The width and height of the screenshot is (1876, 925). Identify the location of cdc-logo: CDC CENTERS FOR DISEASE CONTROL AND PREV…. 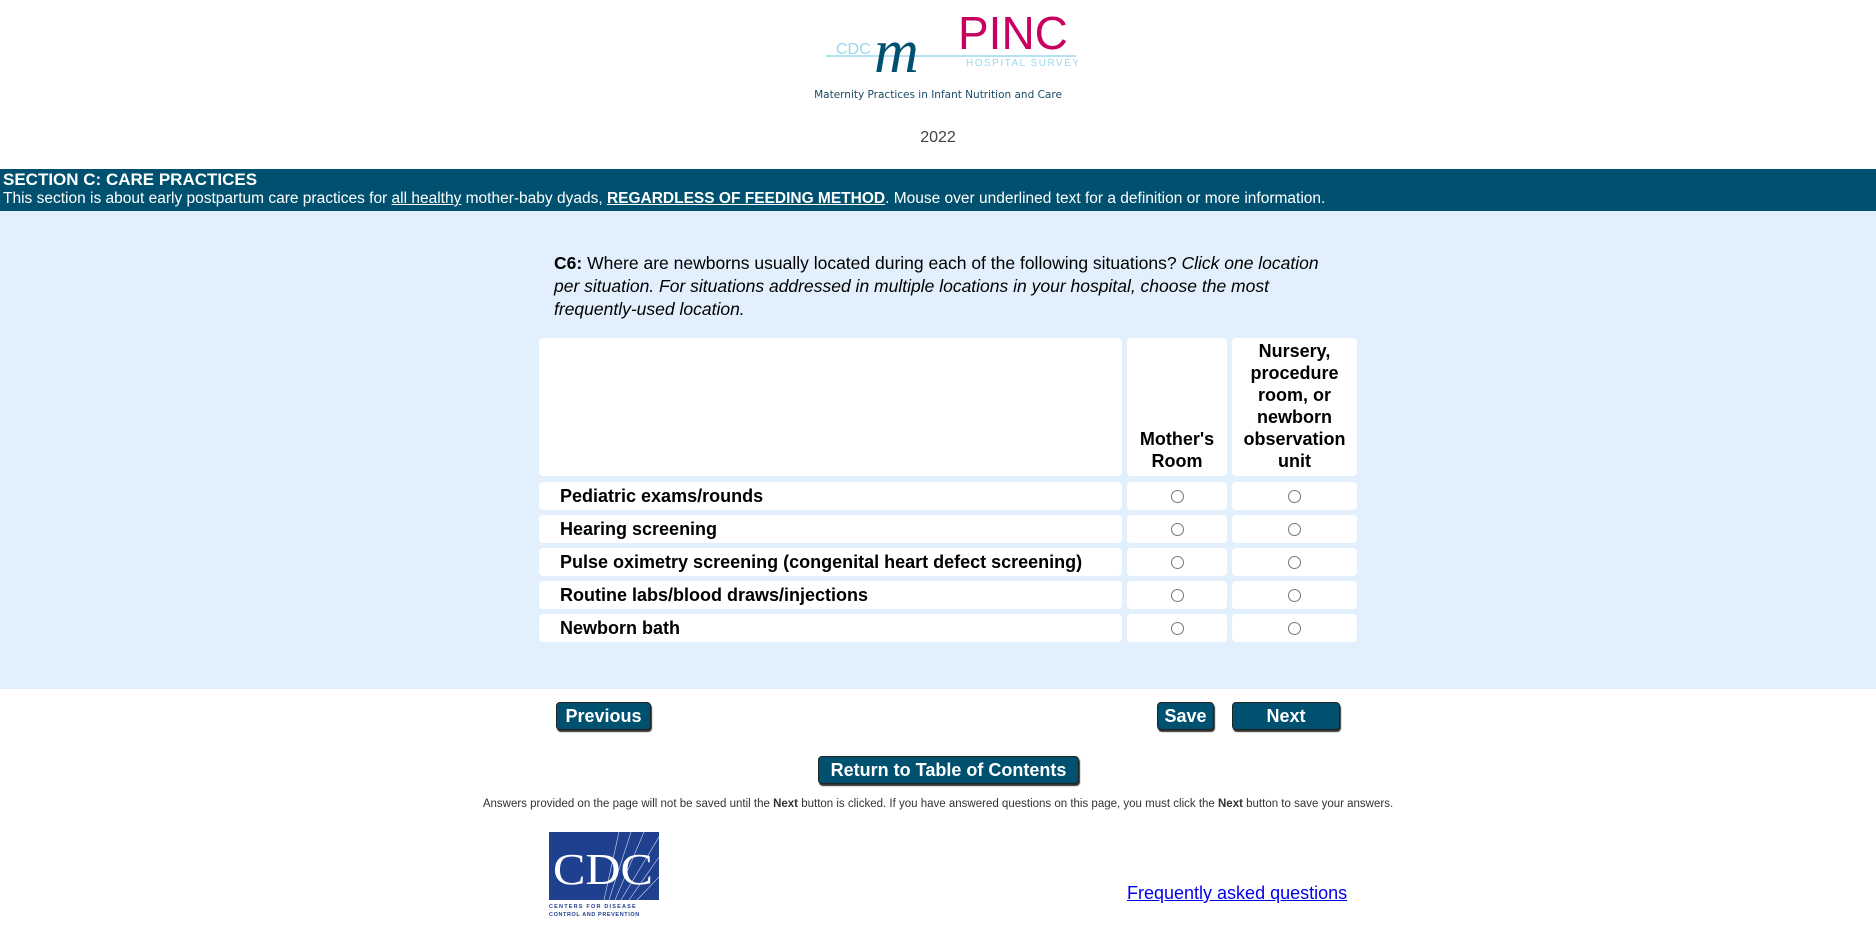
(604, 874).